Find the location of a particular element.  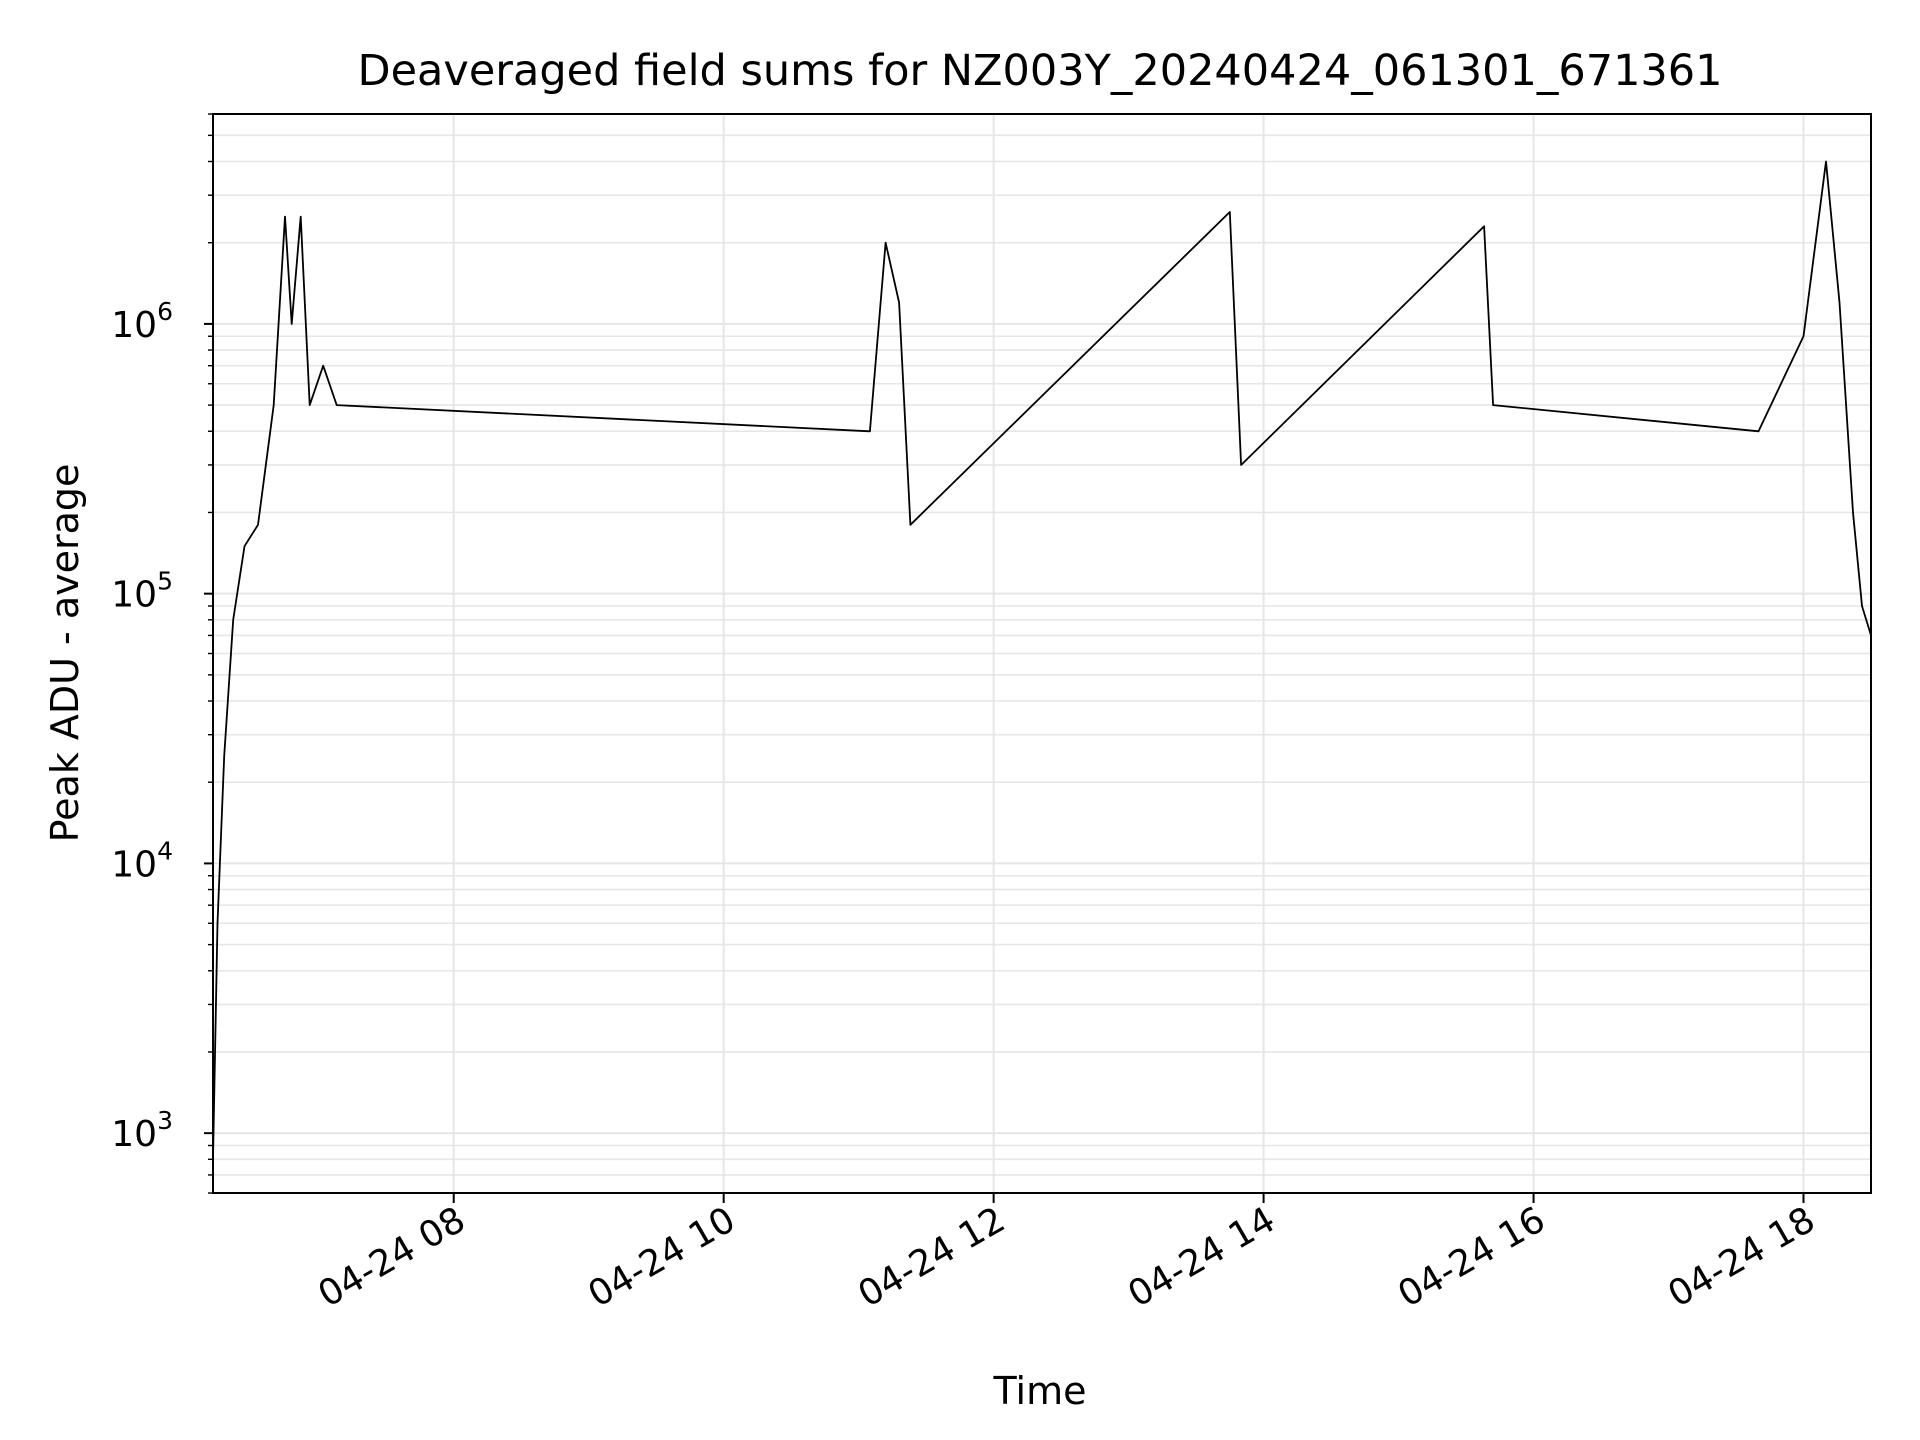

y-axis-label: Peak ADU - average is located at coordinates (65, 653).